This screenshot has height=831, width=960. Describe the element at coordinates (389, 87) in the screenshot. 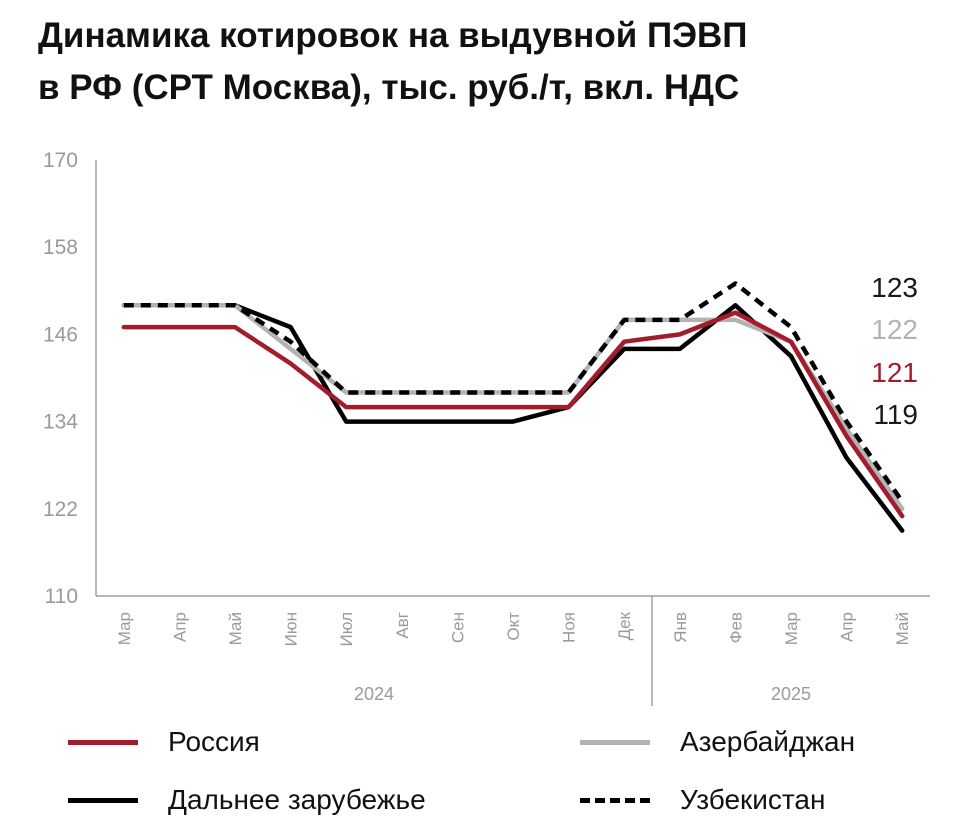

I see `chart-title-line-2: в РФ (СРТ Москва), тыс. руб./т, вкл. НДС` at that location.